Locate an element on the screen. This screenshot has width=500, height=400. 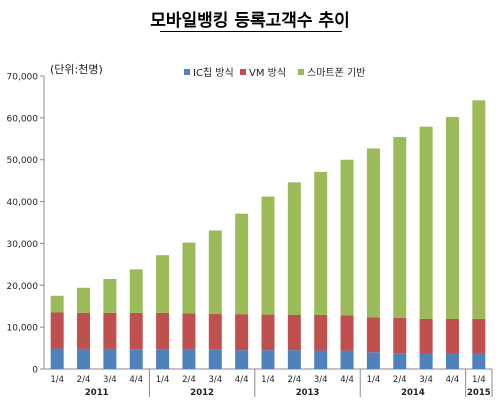
y-tick-label: 10,000 is located at coordinates (23, 329).